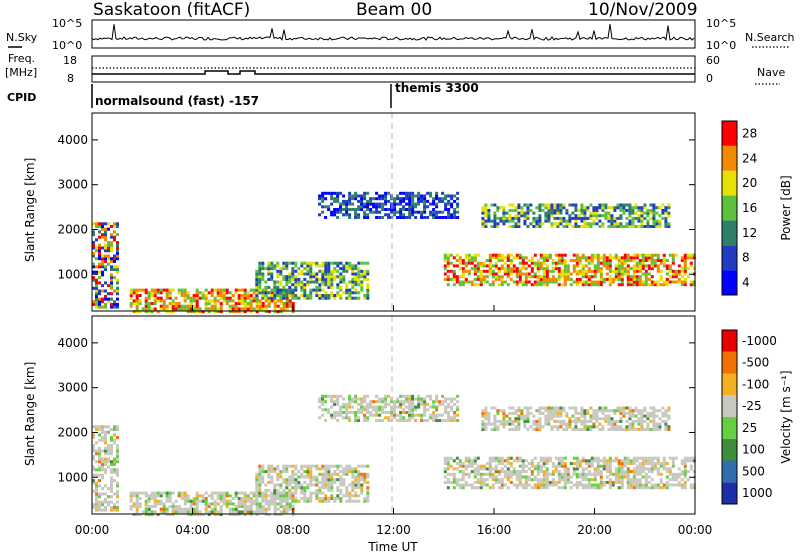 Image resolution: width=800 pixels, height=554 pixels. I want to click on nave-tick-bottom: 0, so click(709, 78).